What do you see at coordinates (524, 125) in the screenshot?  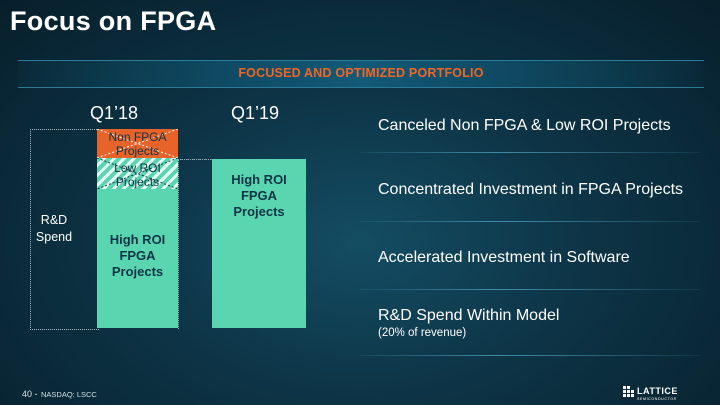 I see `bullet-canceled-projects: Canceled Non FPGA & Low ROI Projects` at bounding box center [524, 125].